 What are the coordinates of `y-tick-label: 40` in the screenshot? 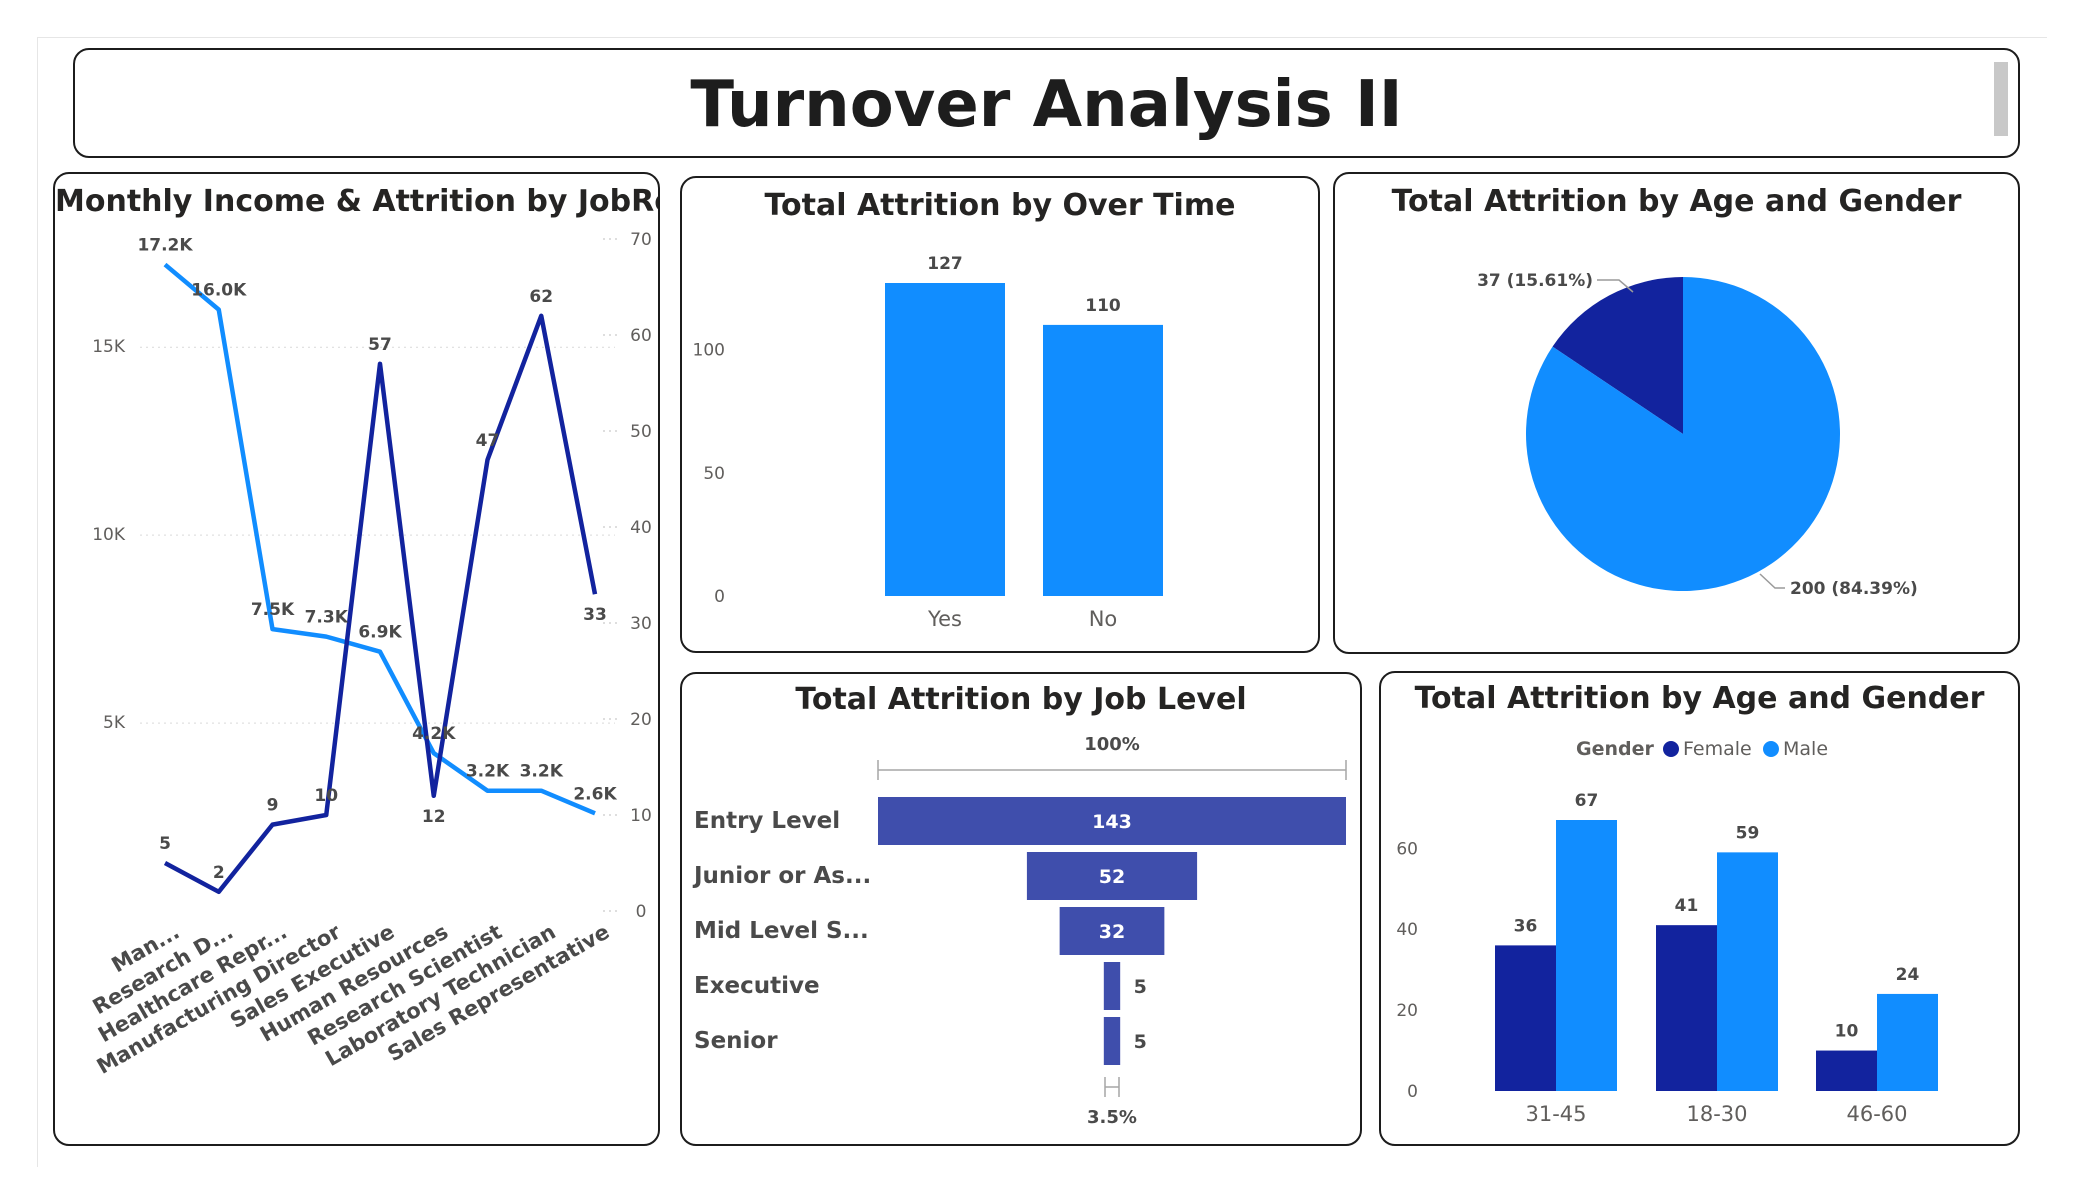 It's located at (1407, 930).